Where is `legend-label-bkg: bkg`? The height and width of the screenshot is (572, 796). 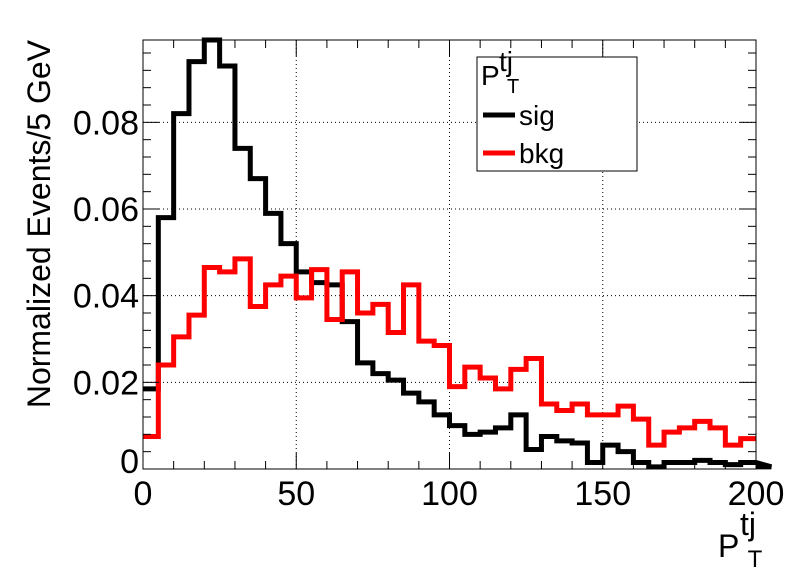 legend-label-bkg: bkg is located at coordinates (541, 153).